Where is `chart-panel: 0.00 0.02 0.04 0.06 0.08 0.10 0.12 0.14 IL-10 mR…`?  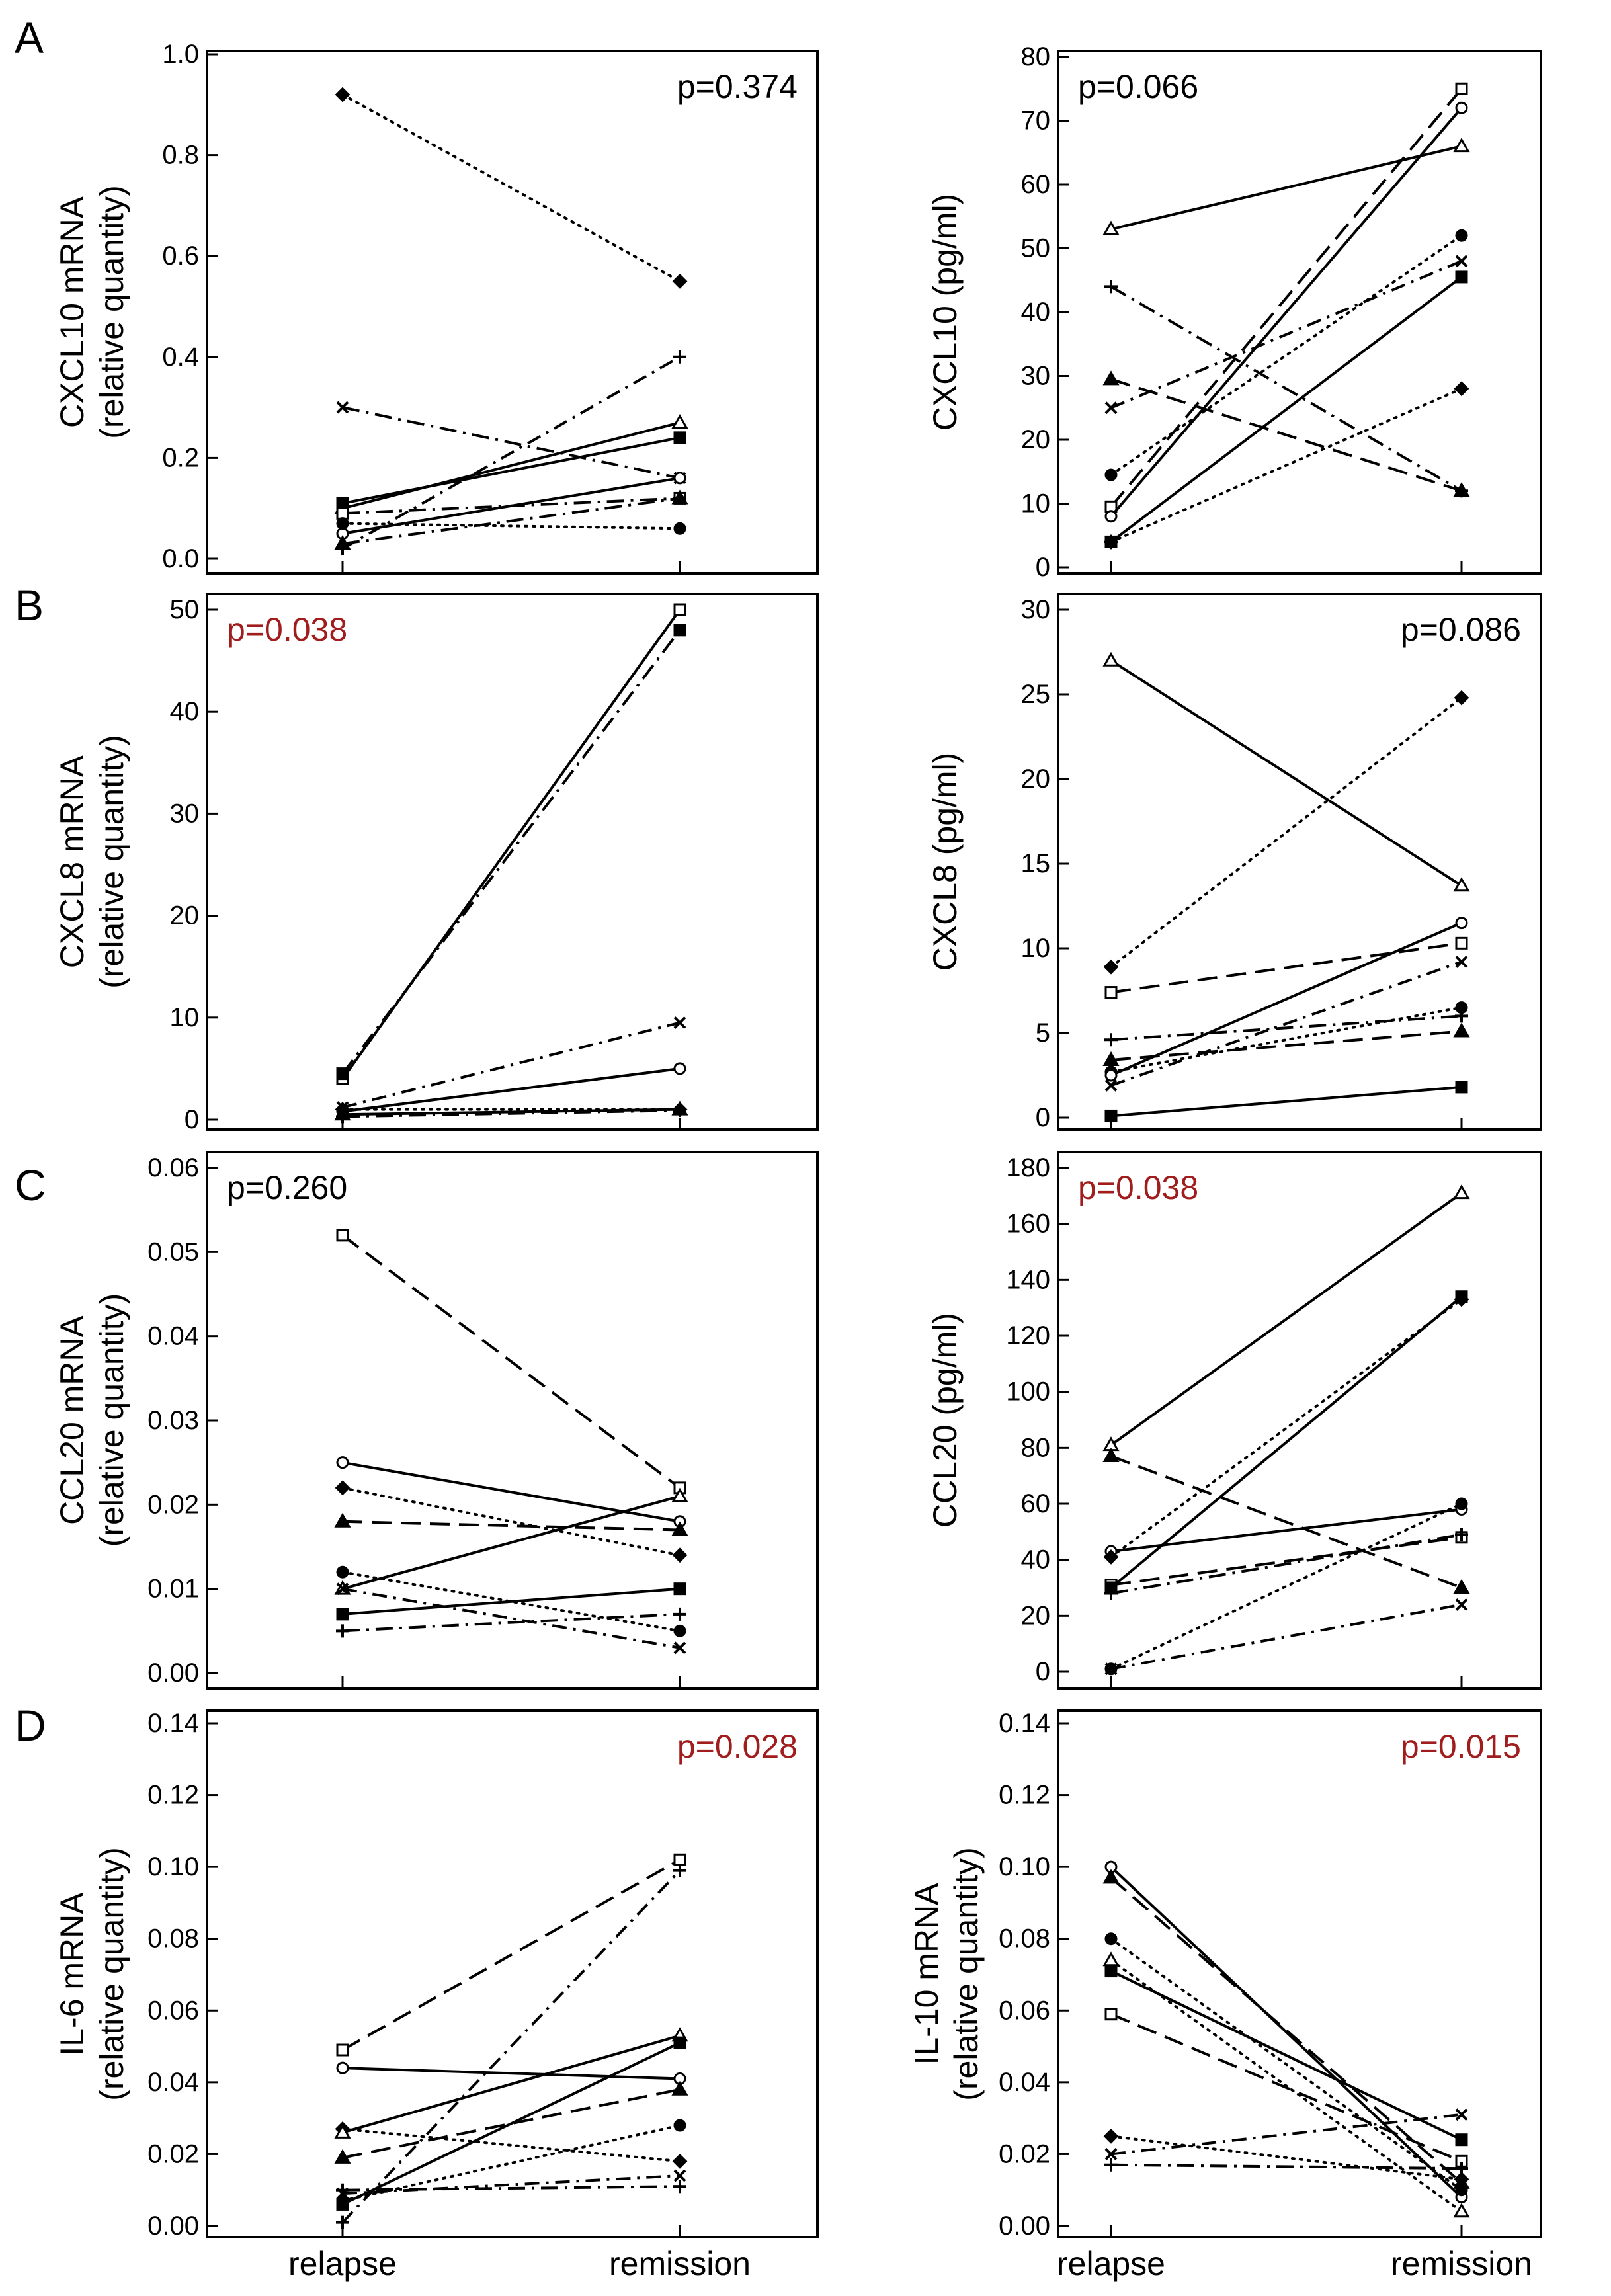
chart-panel: 0.00 0.02 0.04 0.06 0.08 0.10 0.12 0.14 IL-10 mR… is located at coordinates (1225, 1974).